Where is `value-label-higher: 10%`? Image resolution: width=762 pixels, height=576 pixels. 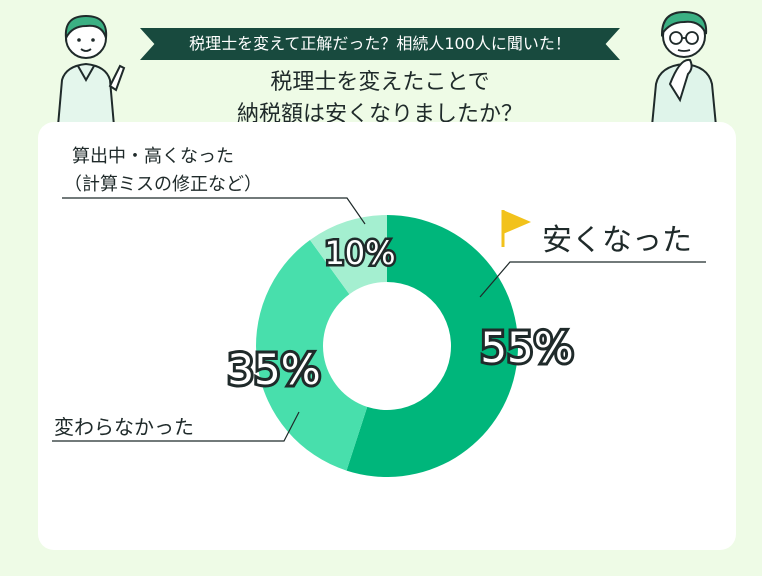 value-label-higher: 10% is located at coordinates (359, 253).